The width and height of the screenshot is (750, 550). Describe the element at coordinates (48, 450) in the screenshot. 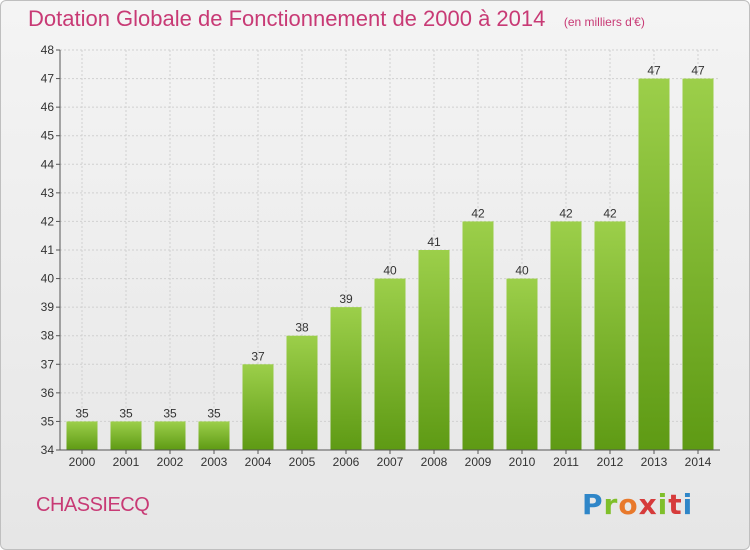

I see `y-tick-label: 34` at that location.